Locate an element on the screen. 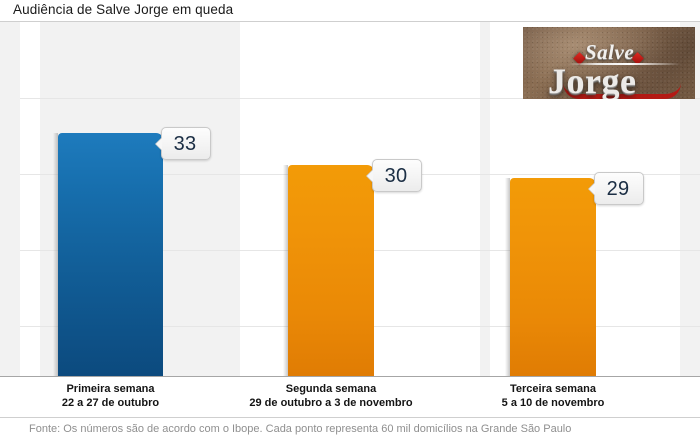 The image size is (700, 443). value-label: 33 is located at coordinates (185, 143).